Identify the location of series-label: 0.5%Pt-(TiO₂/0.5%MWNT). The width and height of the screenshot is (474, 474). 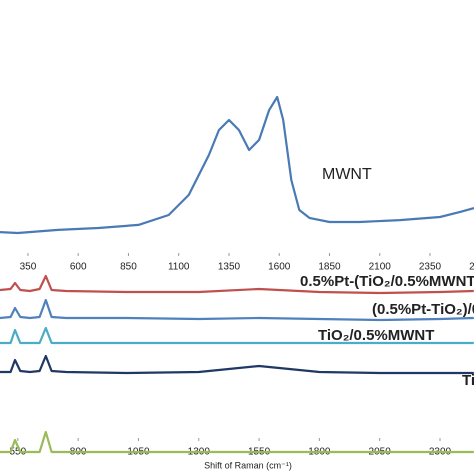
(387, 281).